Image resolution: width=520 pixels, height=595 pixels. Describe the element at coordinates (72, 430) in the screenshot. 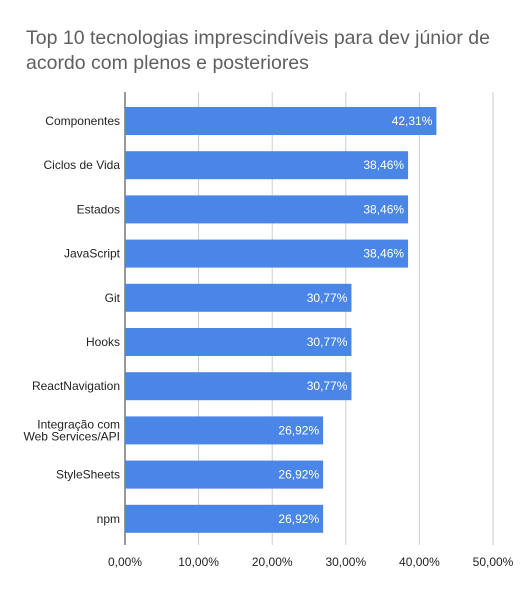

I see `category-label: Integração com Web Services/API` at that location.